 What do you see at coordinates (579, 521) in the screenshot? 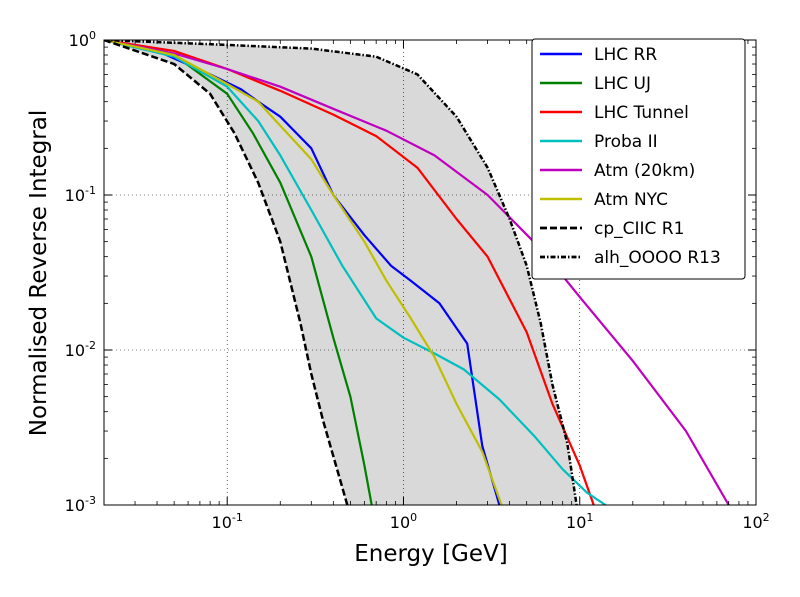
I see `x-tick-label: 10¹` at bounding box center [579, 521].